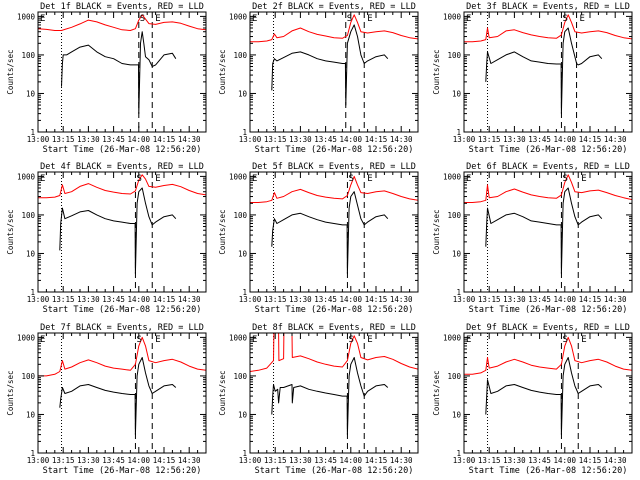  I want to click on panel-title: Det 7f BLACK = Events, RED = LLD, so click(122, 328).